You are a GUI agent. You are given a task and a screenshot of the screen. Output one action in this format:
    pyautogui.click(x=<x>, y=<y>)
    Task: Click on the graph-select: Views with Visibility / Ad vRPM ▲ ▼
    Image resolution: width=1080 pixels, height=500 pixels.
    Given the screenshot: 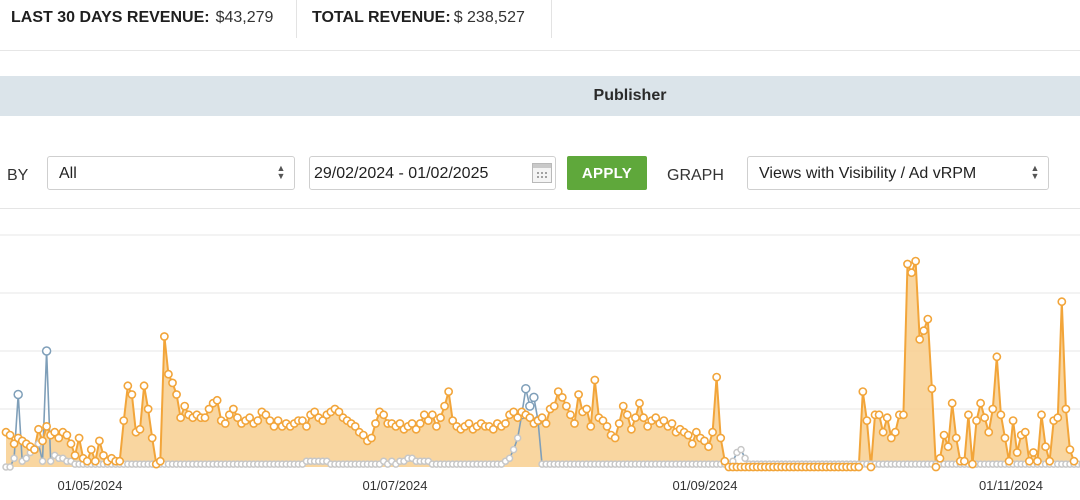 What is the action you would take?
    pyautogui.click(x=898, y=173)
    